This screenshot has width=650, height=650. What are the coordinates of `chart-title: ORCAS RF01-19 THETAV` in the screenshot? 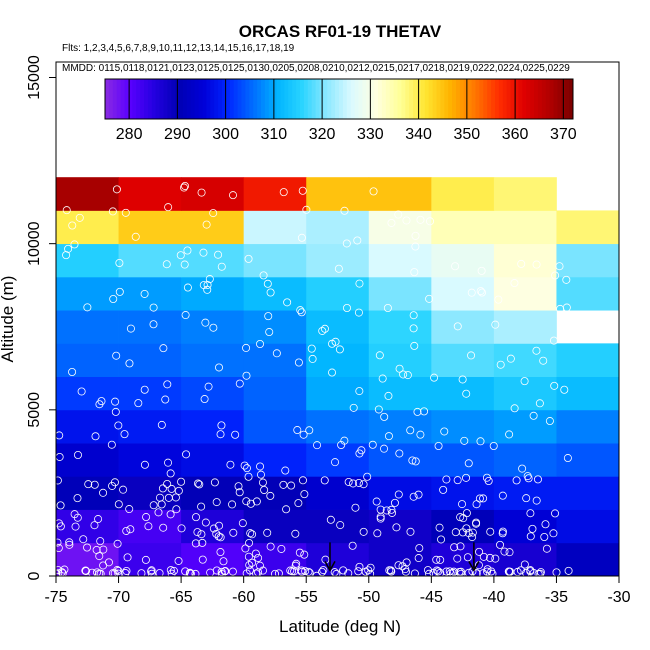 It's located at (340, 31).